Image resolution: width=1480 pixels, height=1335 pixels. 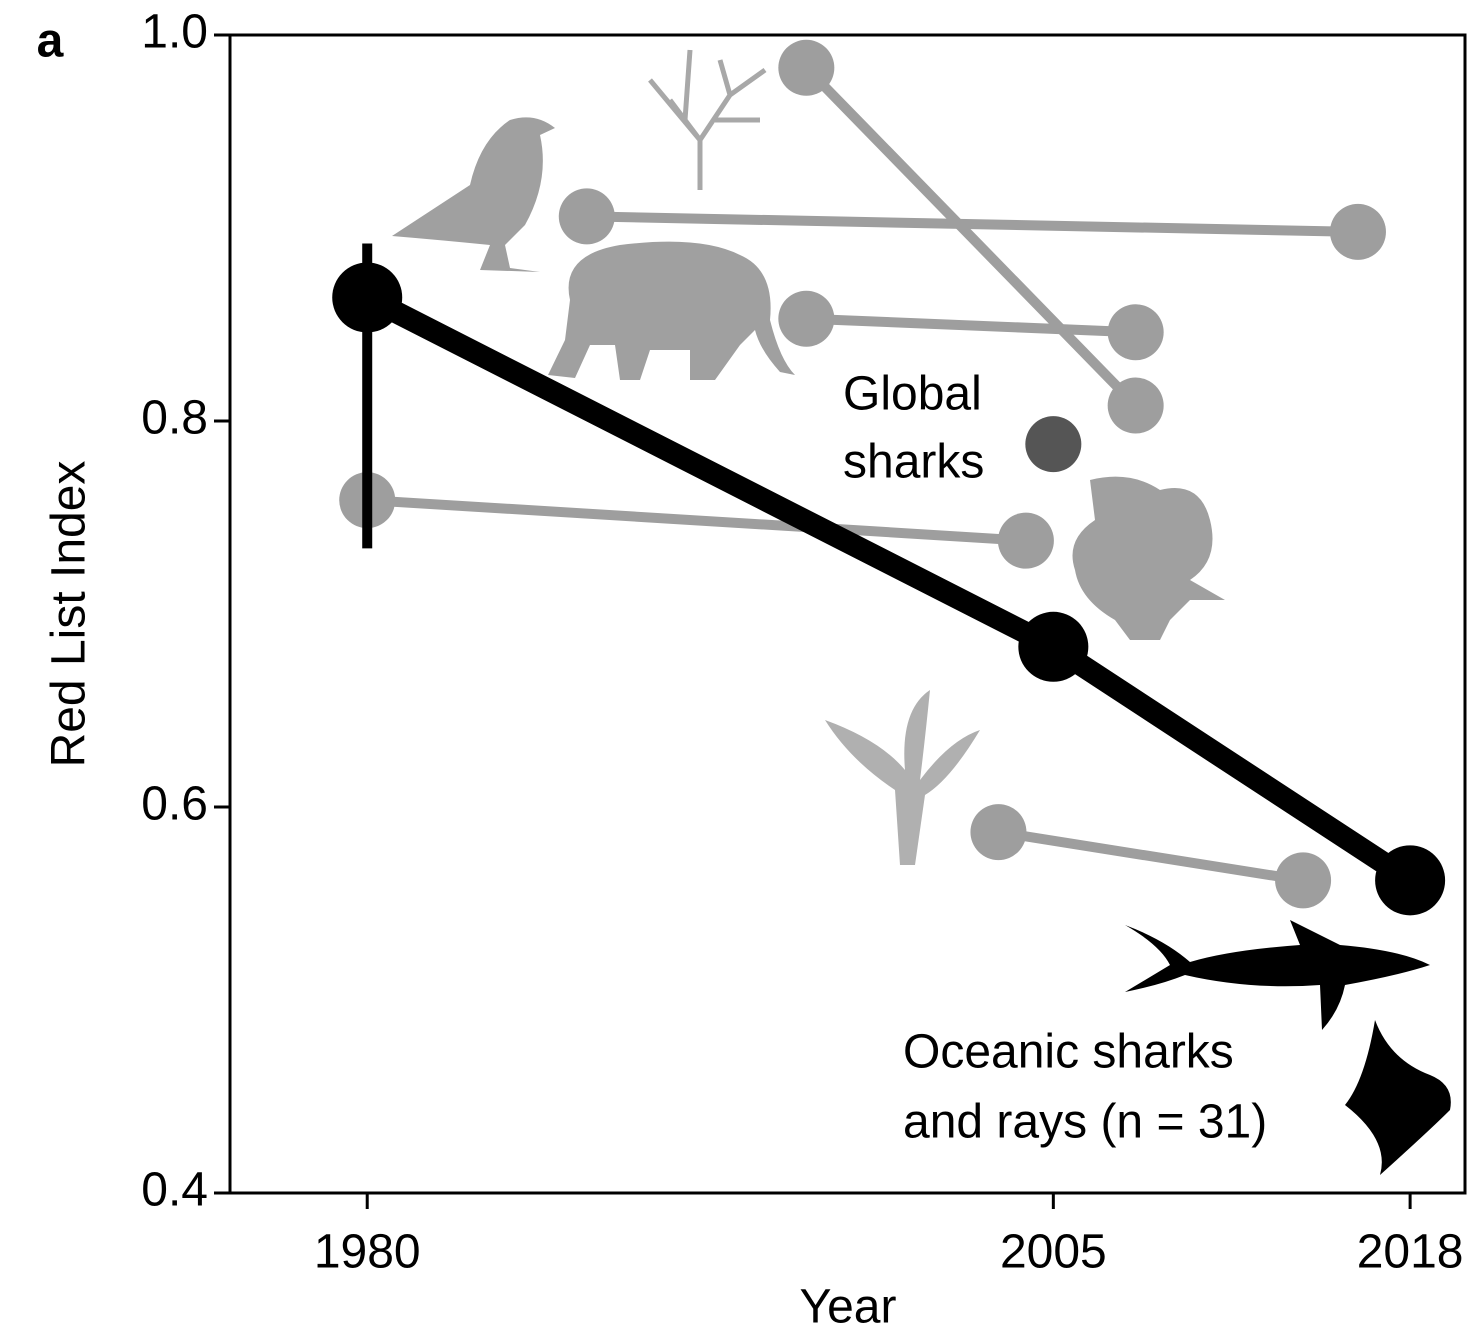 I want to click on x-tick-label: 1980, so click(x=367, y=1252).